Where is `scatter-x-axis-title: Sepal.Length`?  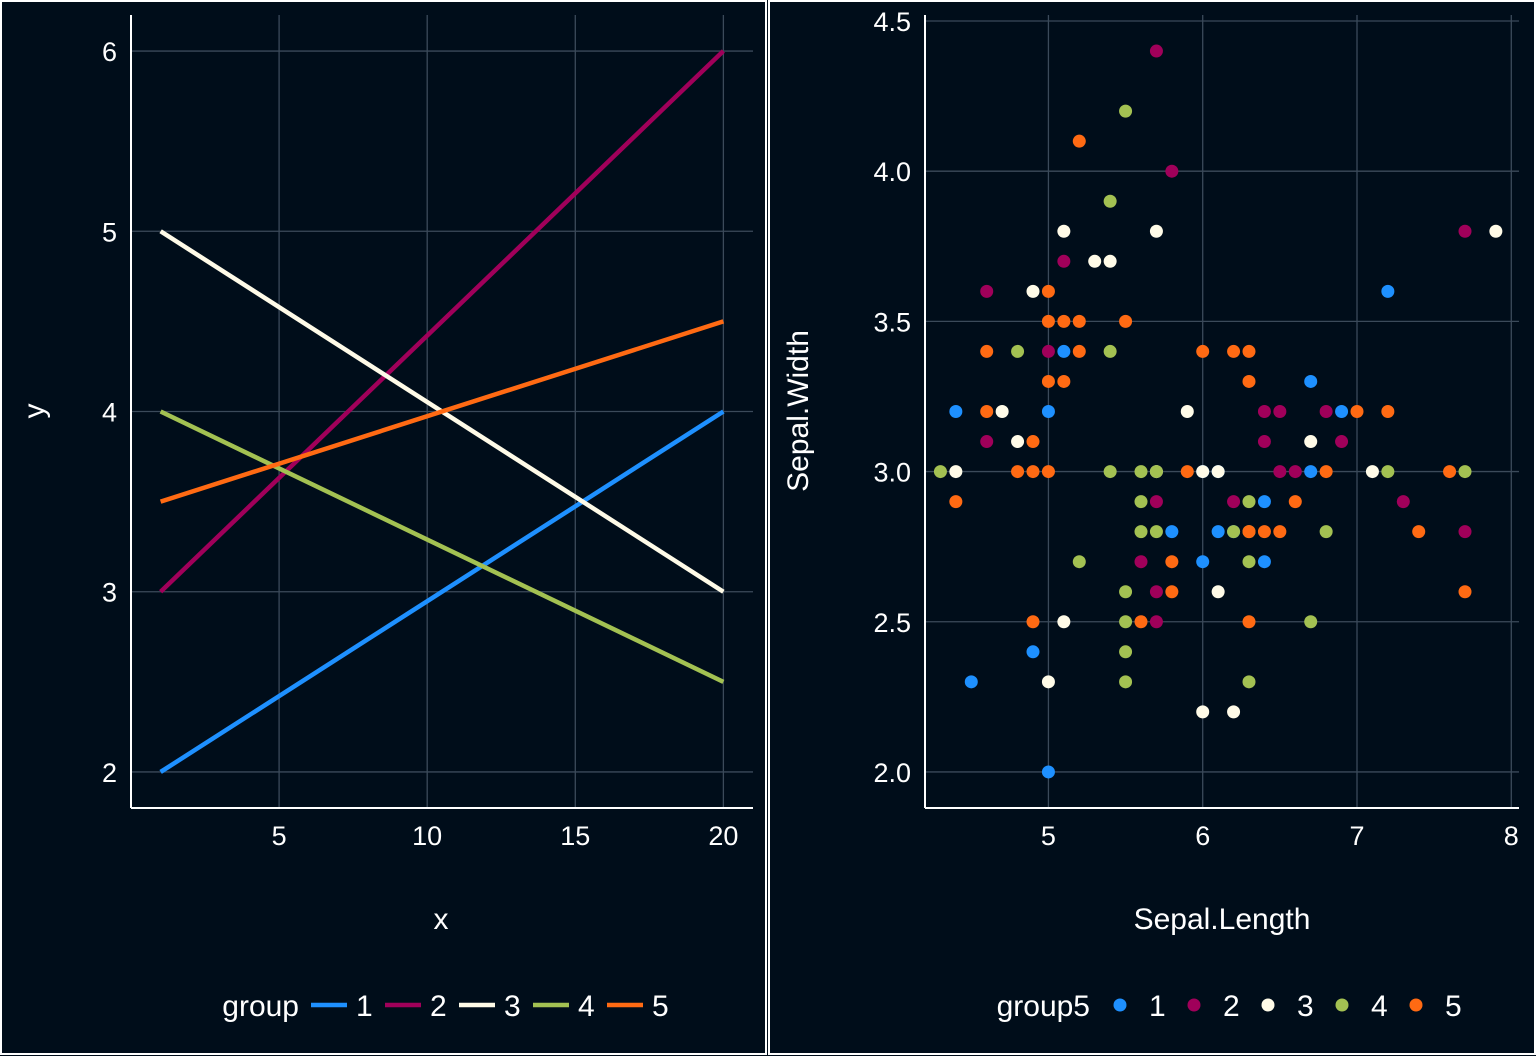
scatter-x-axis-title: Sepal.Length is located at coordinates (1222, 919).